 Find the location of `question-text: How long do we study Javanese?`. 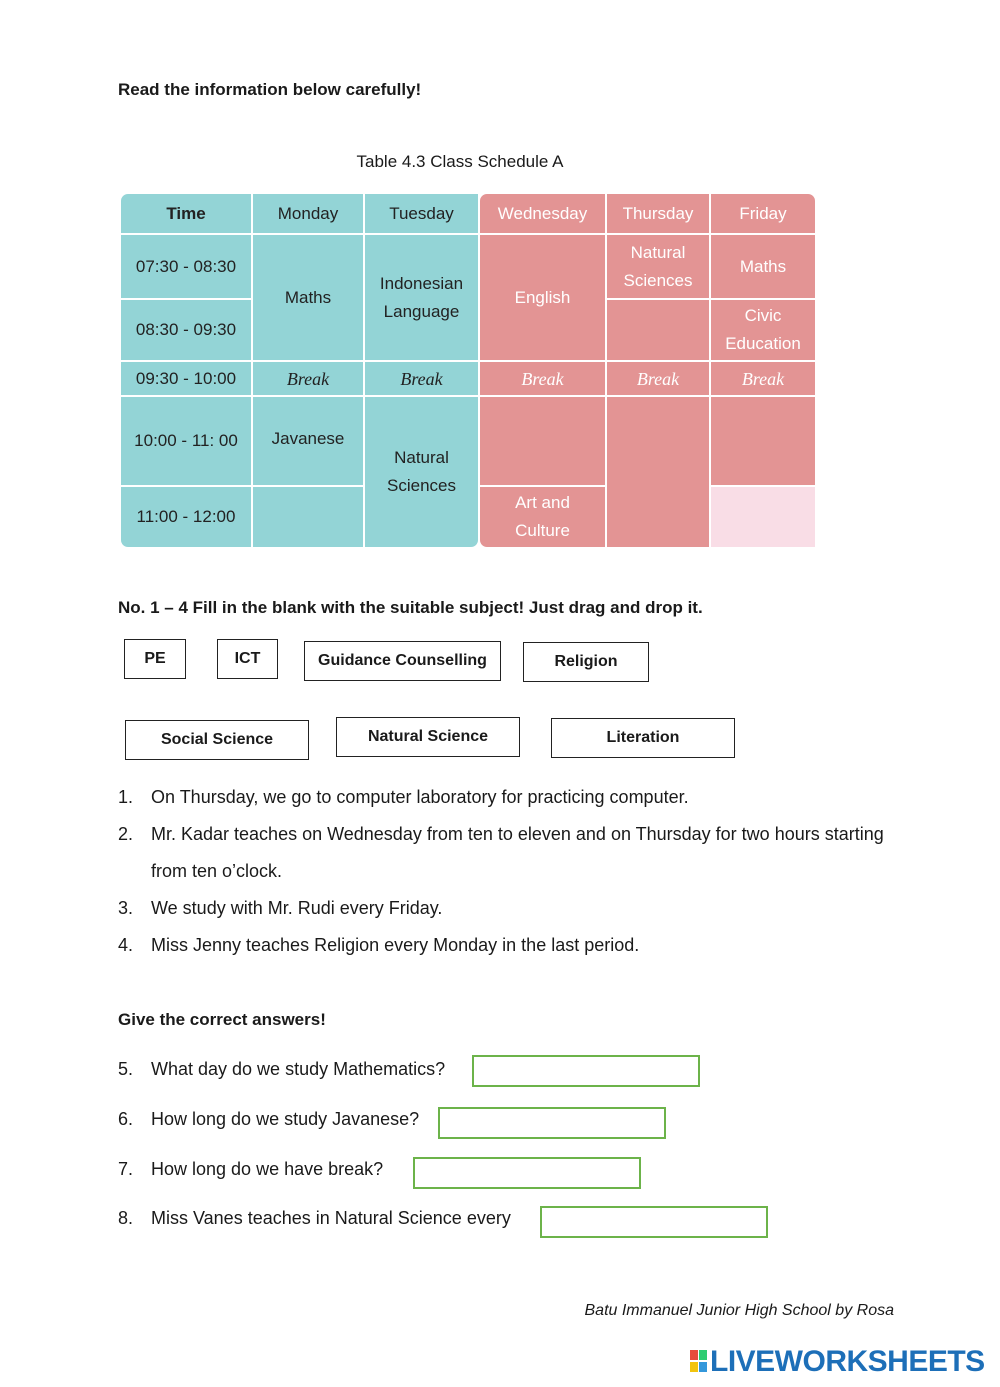

question-text: How long do we study Javanese? is located at coordinates (285, 1119).